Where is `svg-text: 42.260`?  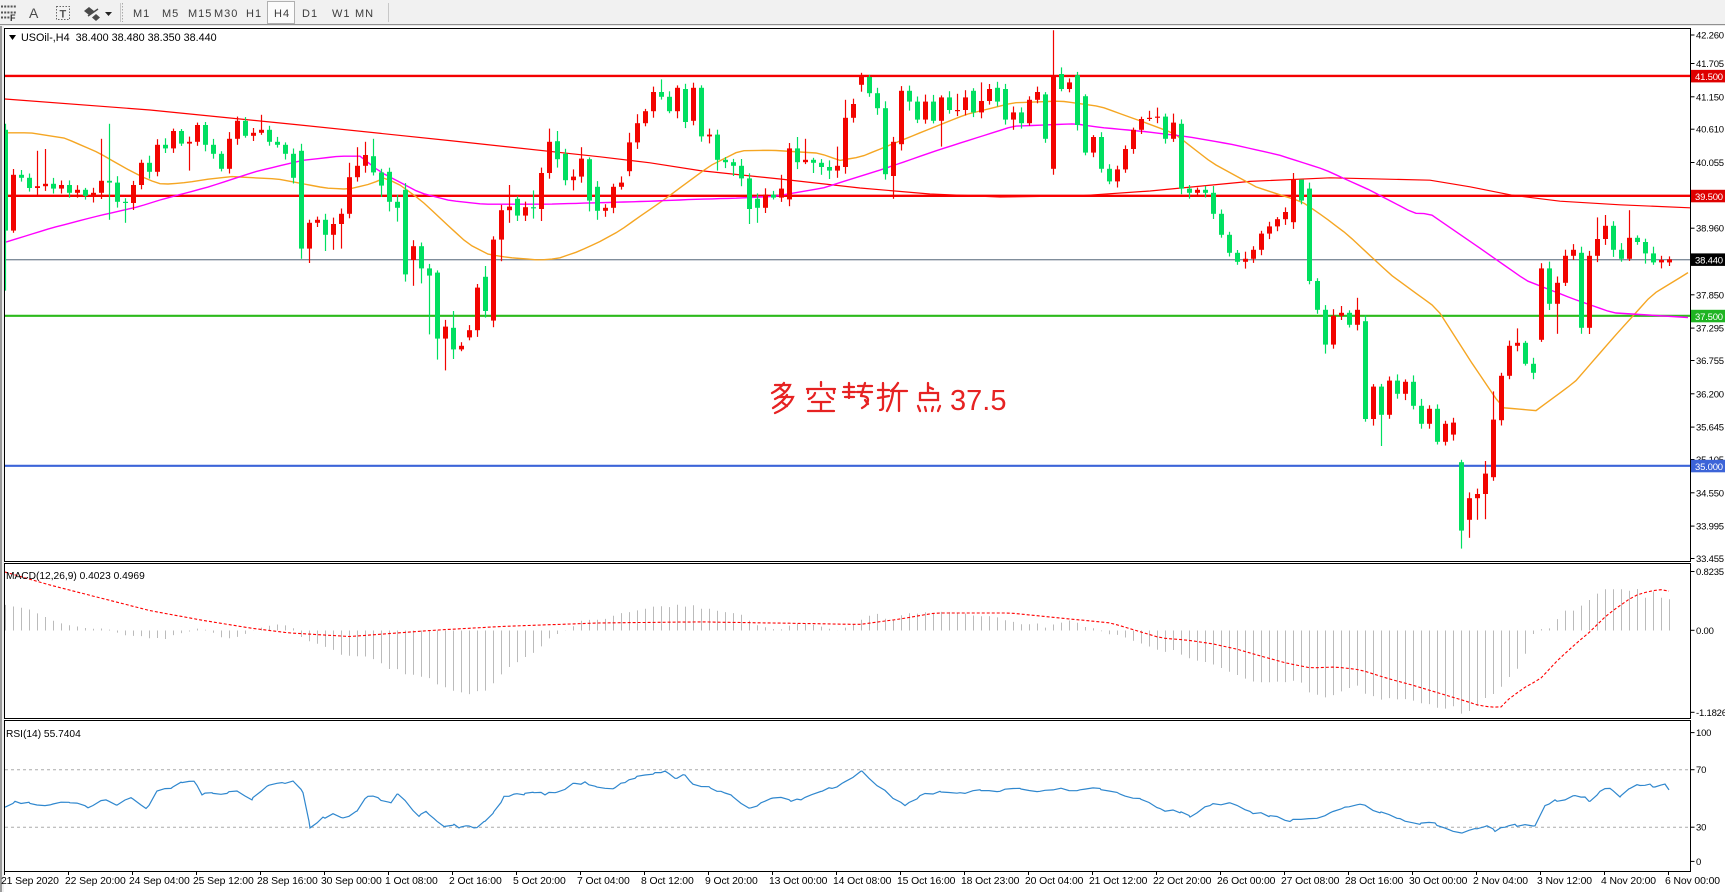
svg-text: 42.260 is located at coordinates (1710, 36).